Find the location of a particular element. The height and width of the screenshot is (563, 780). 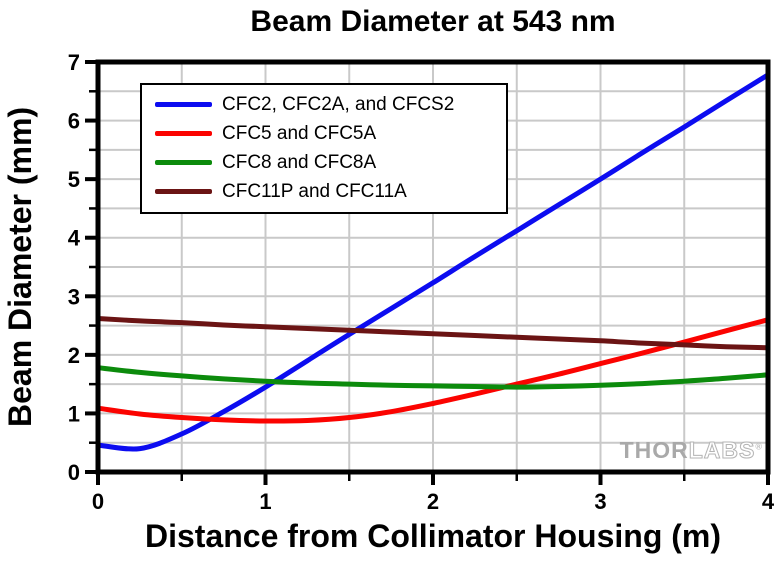

x-axis-title: Distance from Collimator Housing (m) is located at coordinates (433, 536).